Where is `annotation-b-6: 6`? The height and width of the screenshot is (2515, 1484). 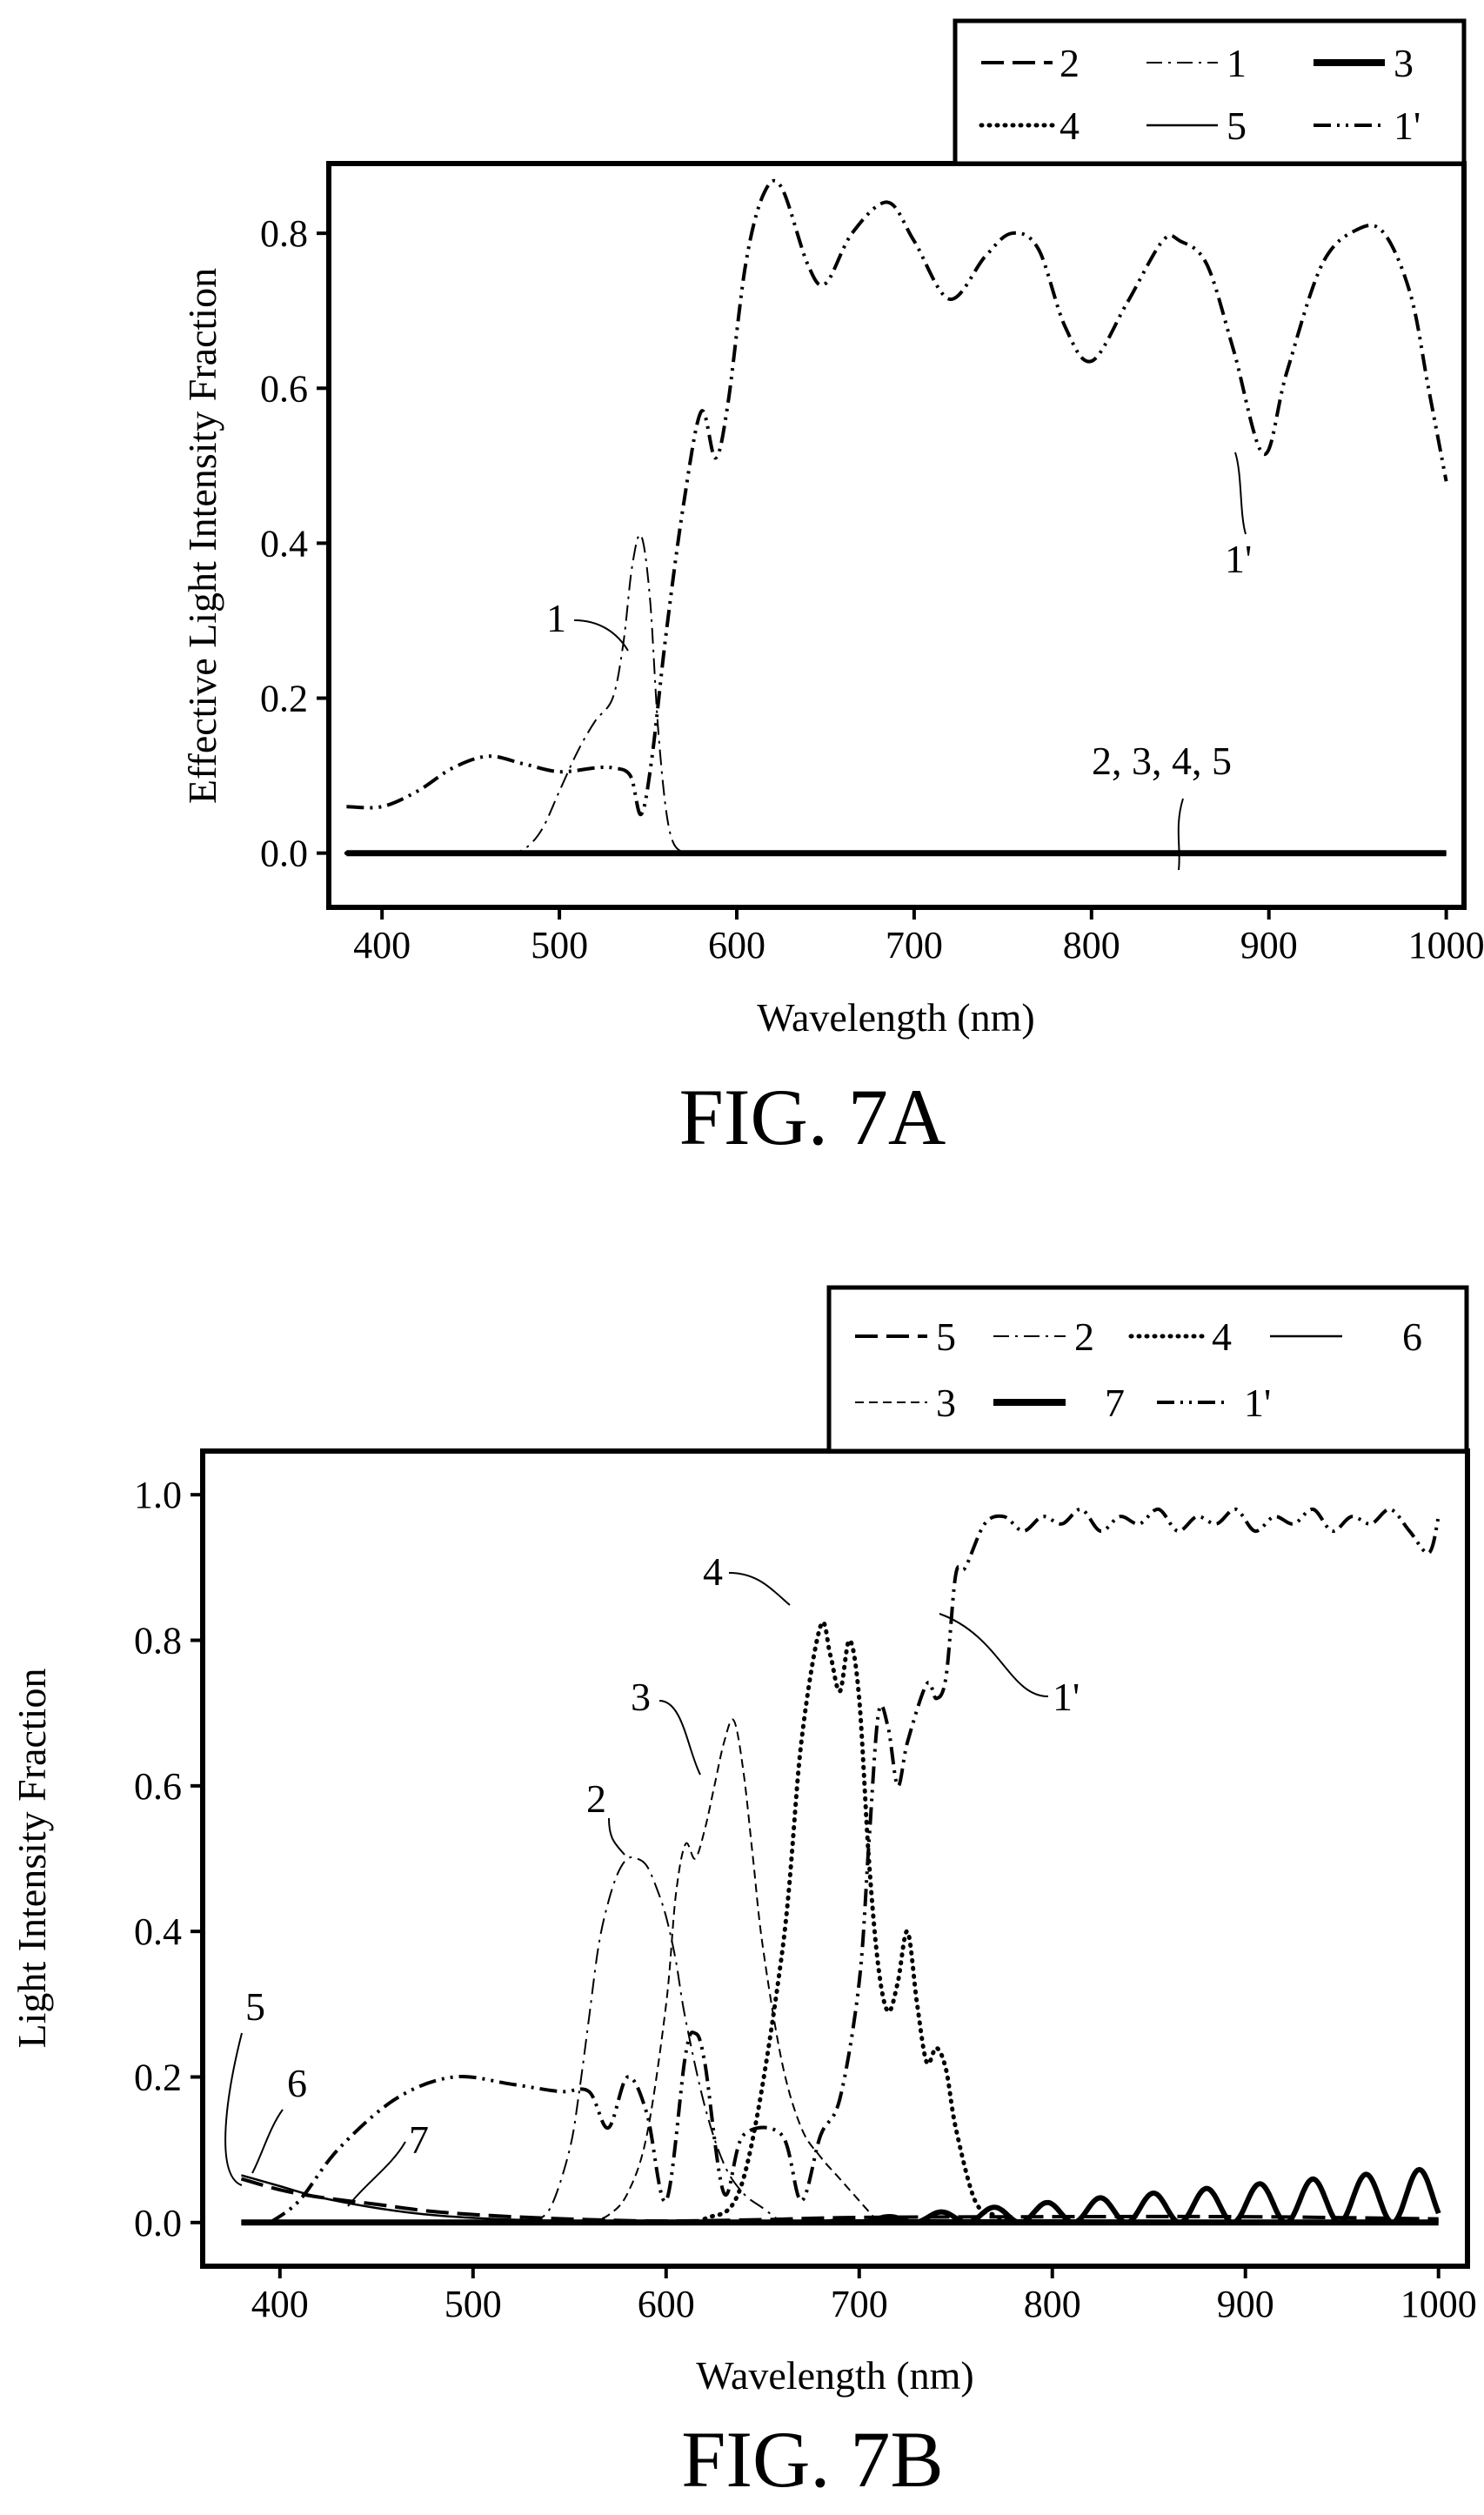 annotation-b-6: 6 is located at coordinates (297, 2083).